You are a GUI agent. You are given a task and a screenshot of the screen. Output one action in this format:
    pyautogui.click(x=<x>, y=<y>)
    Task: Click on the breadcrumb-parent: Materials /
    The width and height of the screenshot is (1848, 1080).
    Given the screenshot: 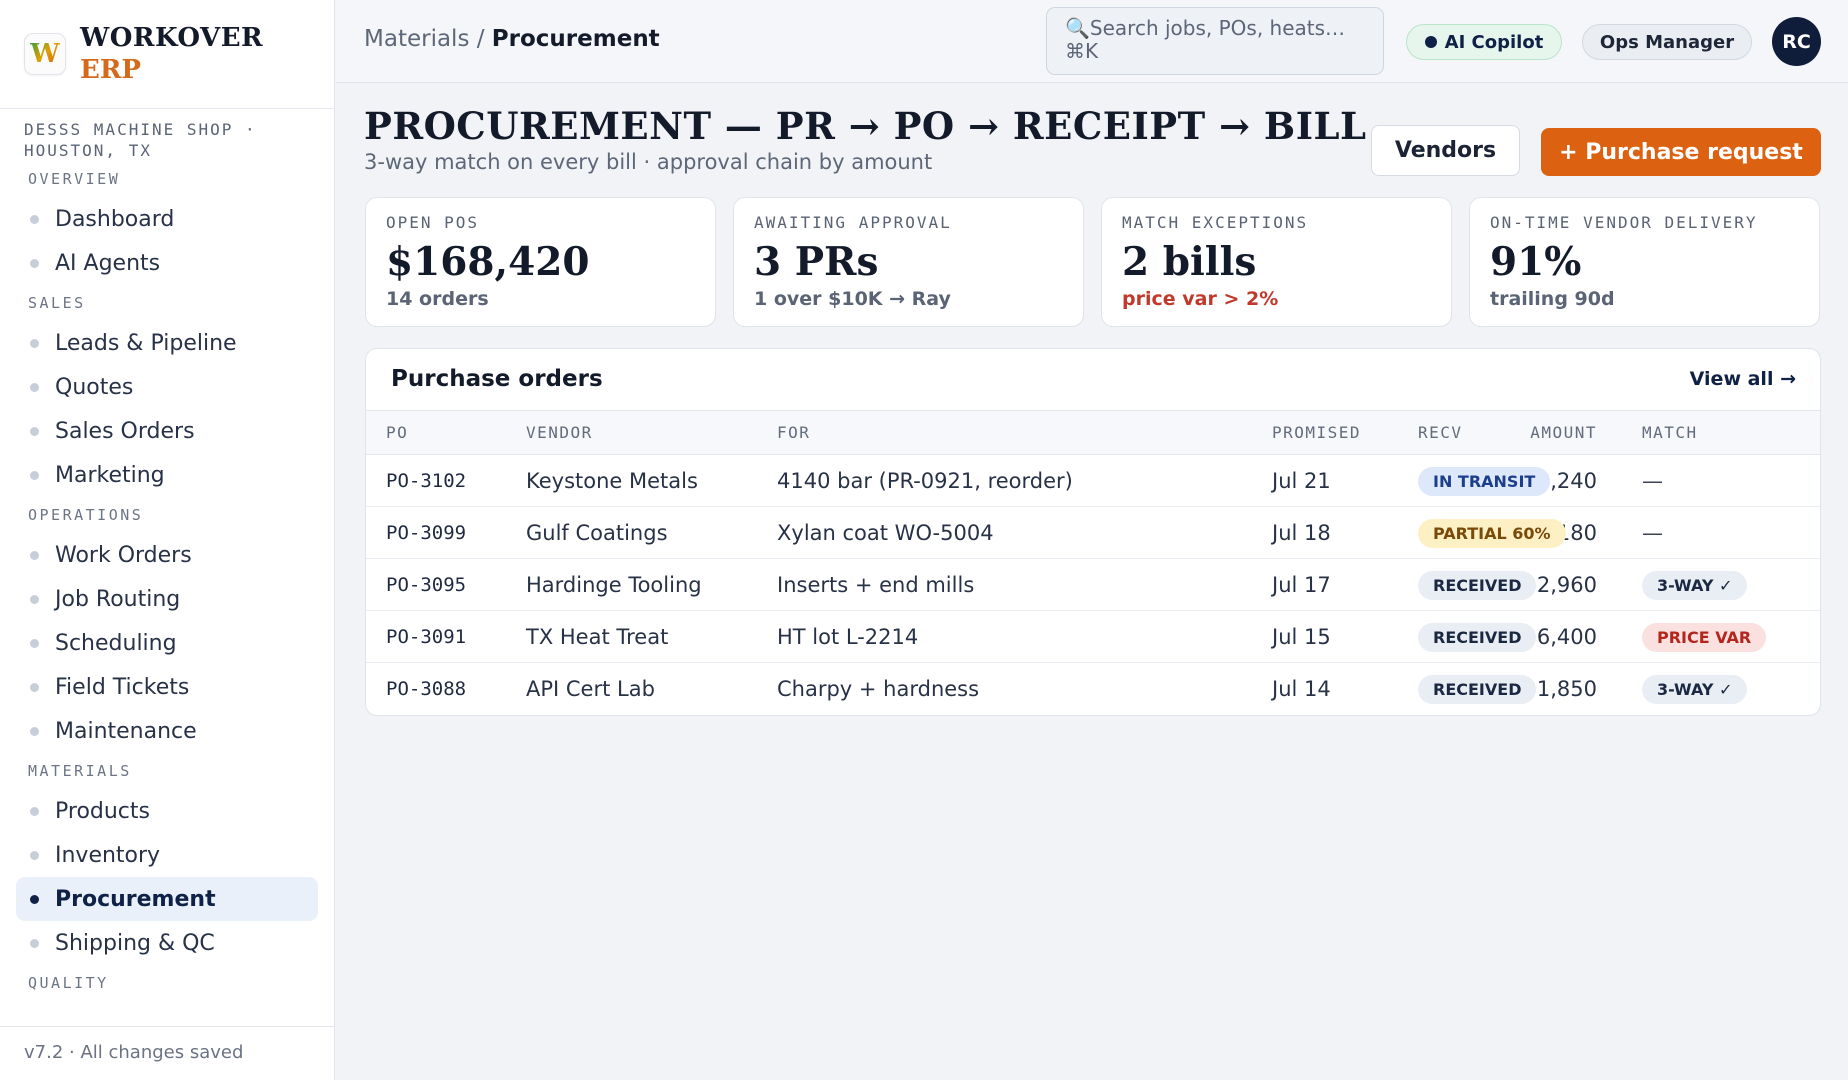 What is the action you would take?
    pyautogui.click(x=424, y=39)
    